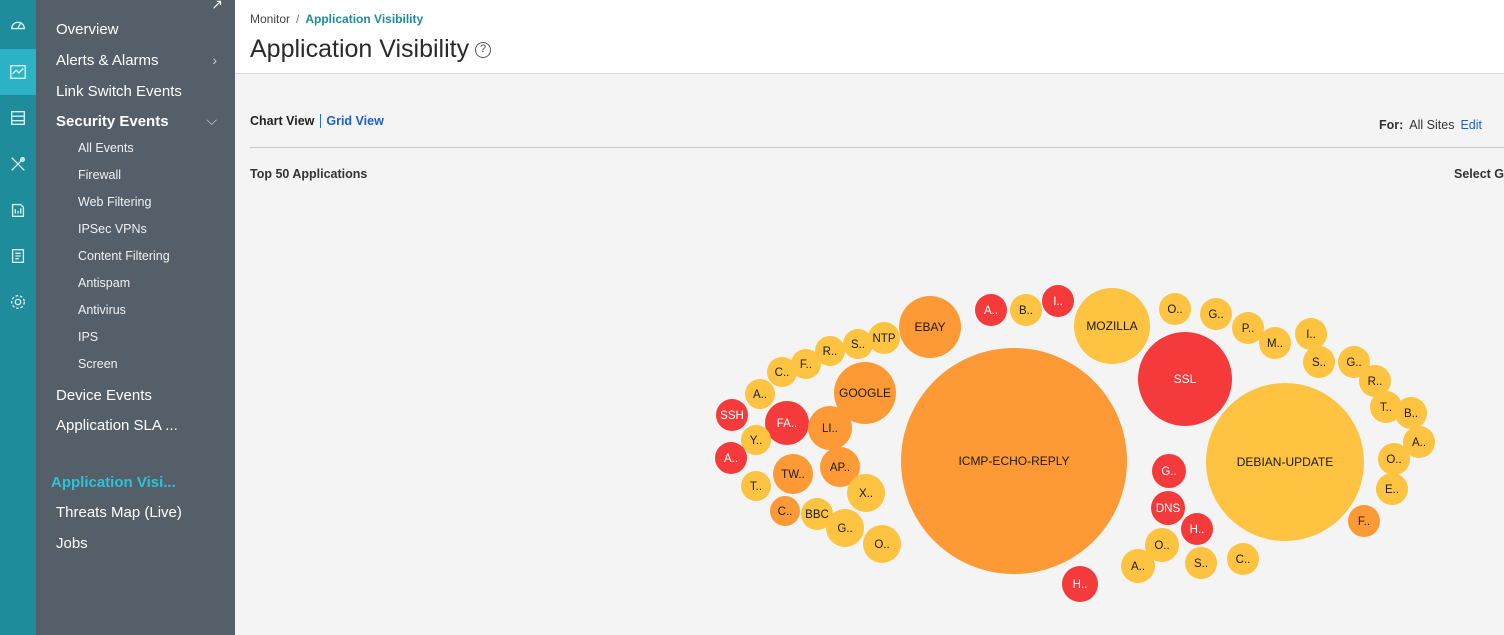 The image size is (1504, 635). I want to click on for-value: All Sites, so click(1432, 125).